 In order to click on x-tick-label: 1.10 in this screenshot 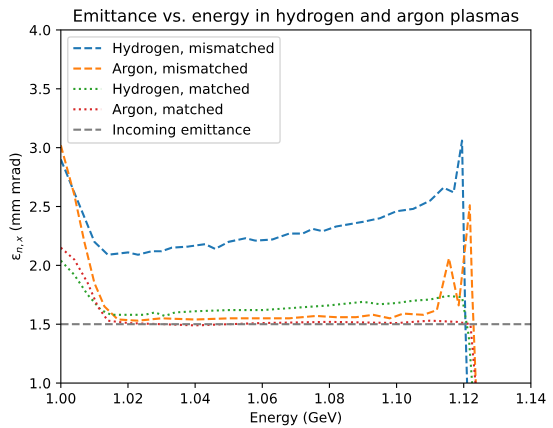, I will do `click(397, 398)`.